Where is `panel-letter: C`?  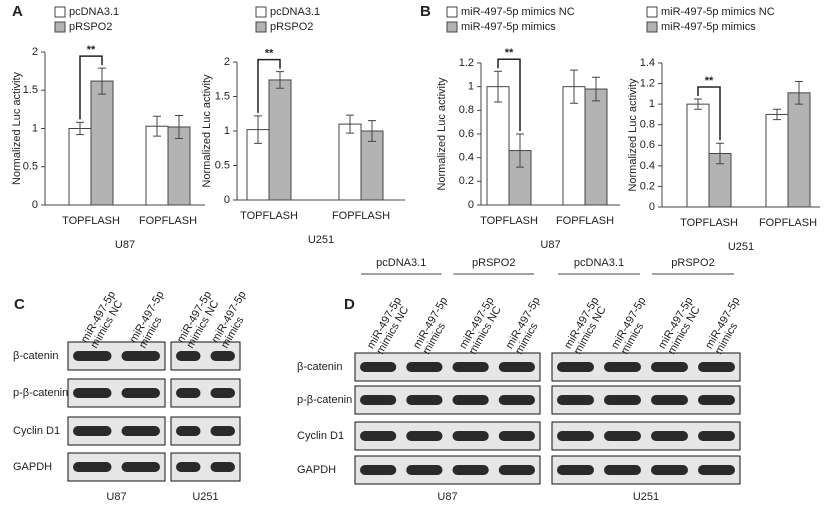 panel-letter: C is located at coordinates (19, 304).